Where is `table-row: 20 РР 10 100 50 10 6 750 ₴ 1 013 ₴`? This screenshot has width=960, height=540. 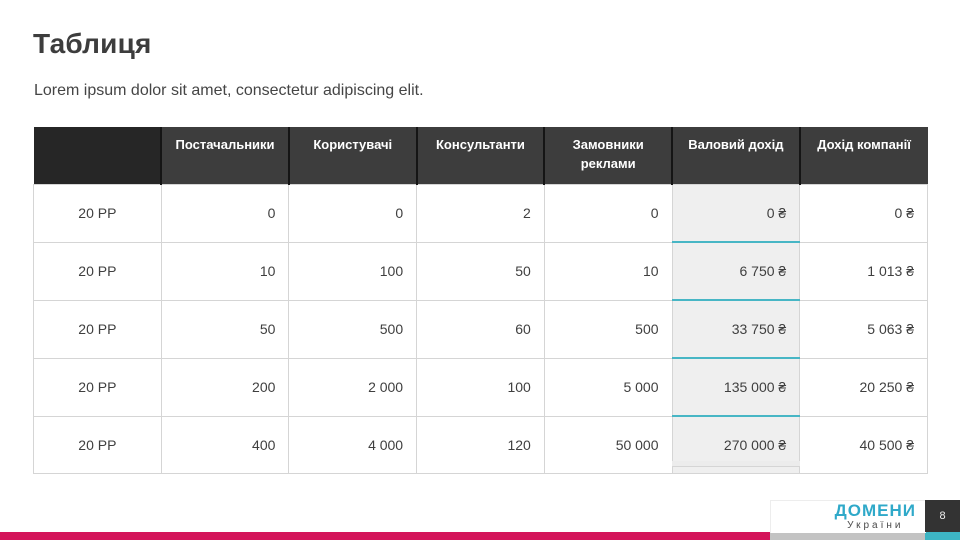 table-row: 20 РР 10 100 50 10 6 750 ₴ 1 013 ₴ is located at coordinates (480, 271).